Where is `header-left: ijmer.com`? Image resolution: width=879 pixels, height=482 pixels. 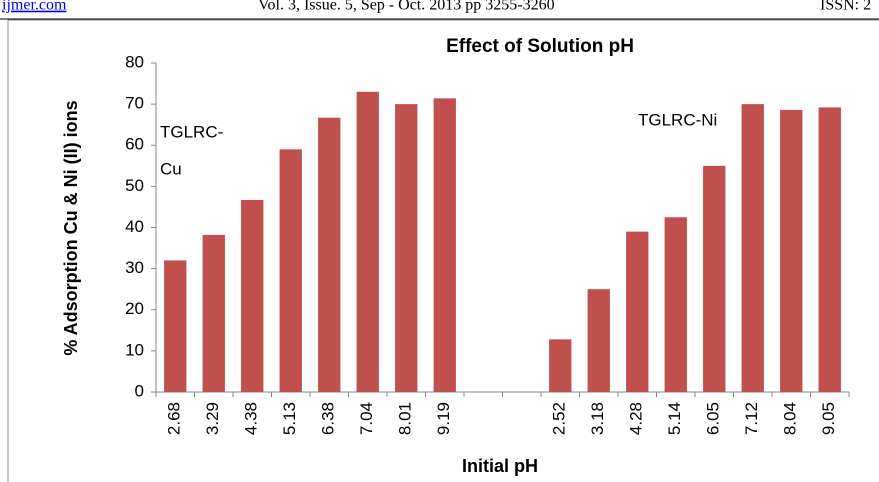
header-left: ijmer.com is located at coordinates (34, 7).